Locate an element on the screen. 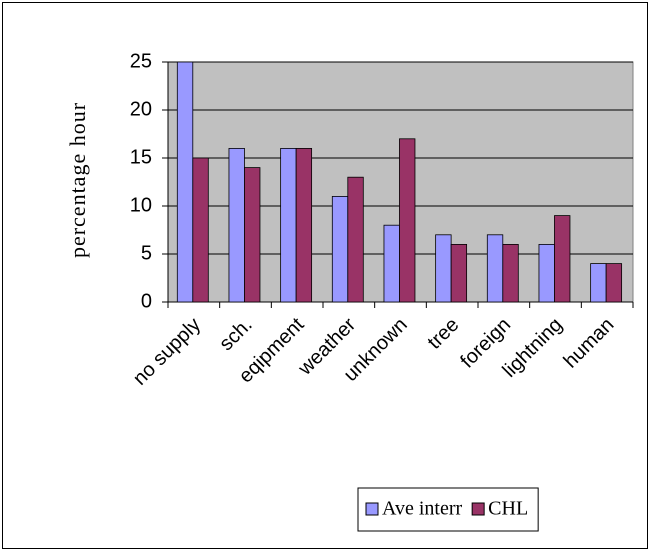  y-tick-label: 10 is located at coordinates (141, 205).